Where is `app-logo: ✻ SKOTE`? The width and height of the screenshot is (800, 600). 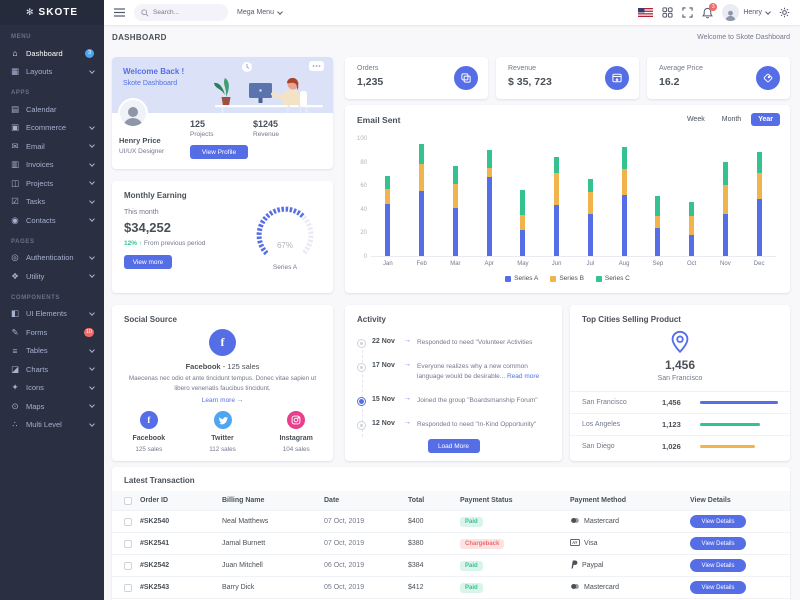
app-logo: ✻ SKOTE is located at coordinates (52, 12).